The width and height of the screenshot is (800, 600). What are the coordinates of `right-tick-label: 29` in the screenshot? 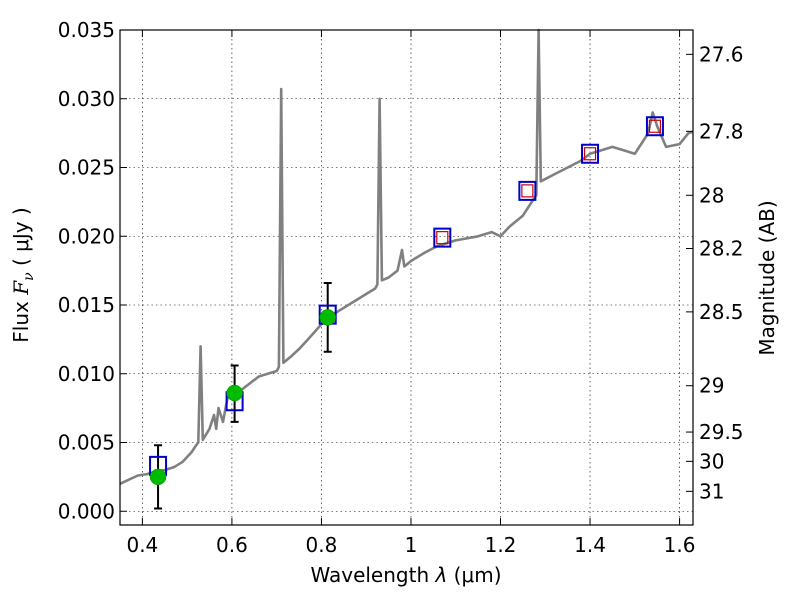 It's located at (711, 386).